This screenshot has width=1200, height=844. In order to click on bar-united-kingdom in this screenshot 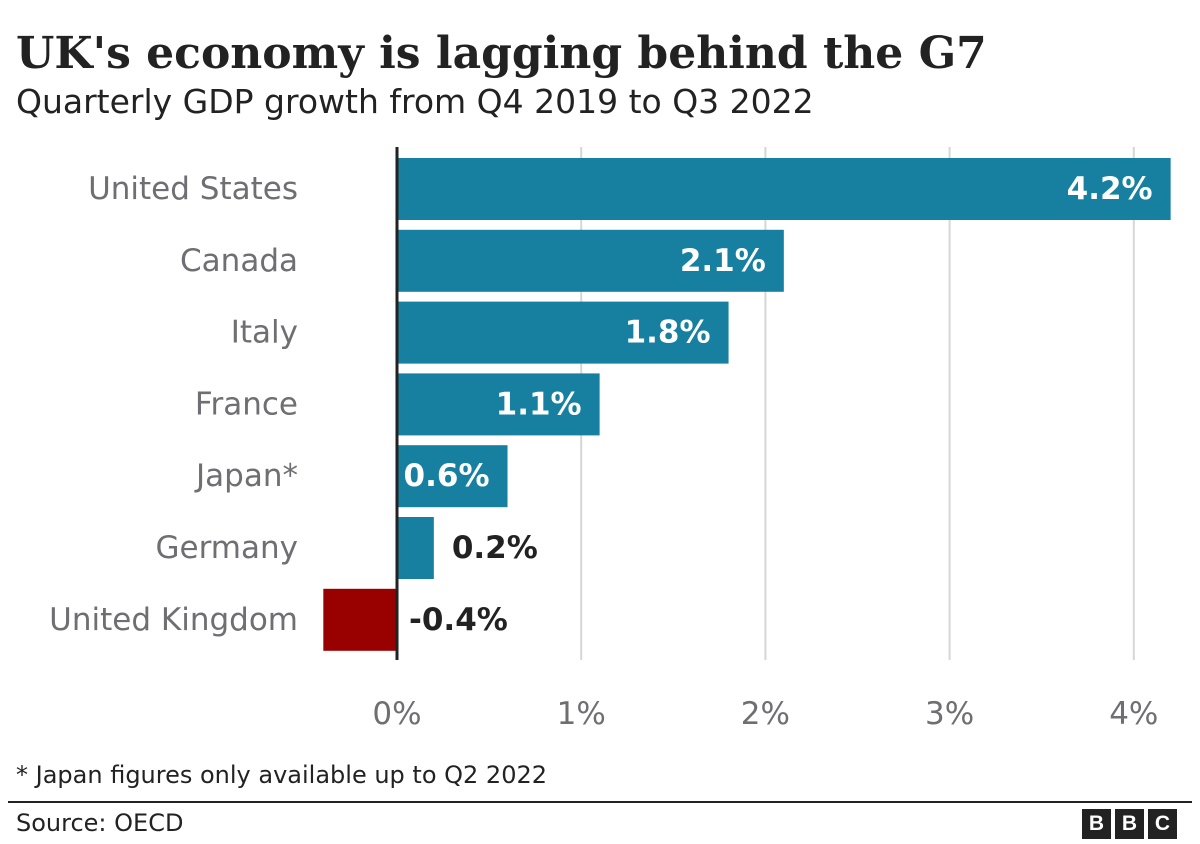, I will do `click(360, 619)`.